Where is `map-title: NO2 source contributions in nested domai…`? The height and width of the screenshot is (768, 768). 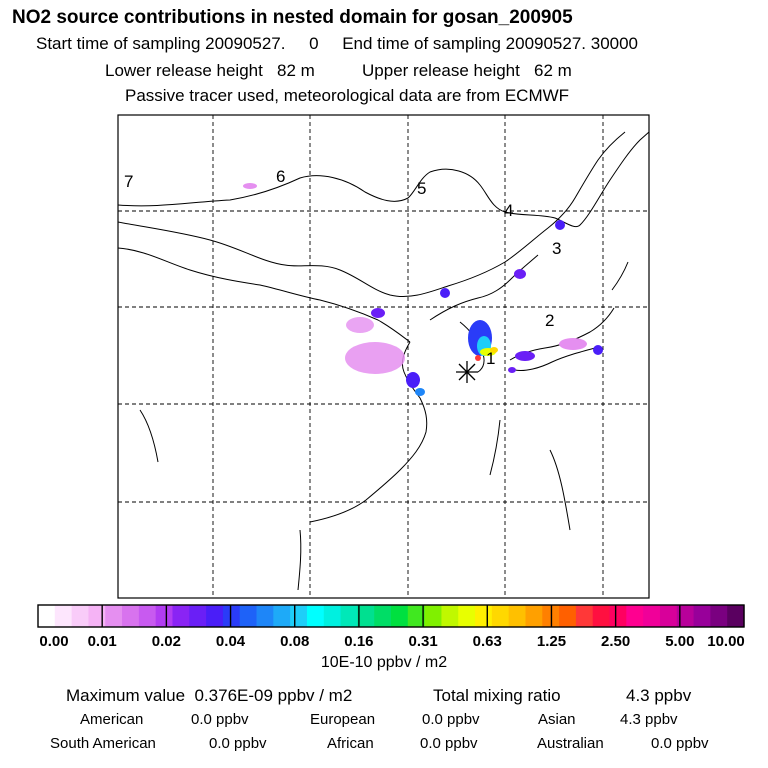
map-title: NO2 source contributions in nested domai… is located at coordinates (292, 17).